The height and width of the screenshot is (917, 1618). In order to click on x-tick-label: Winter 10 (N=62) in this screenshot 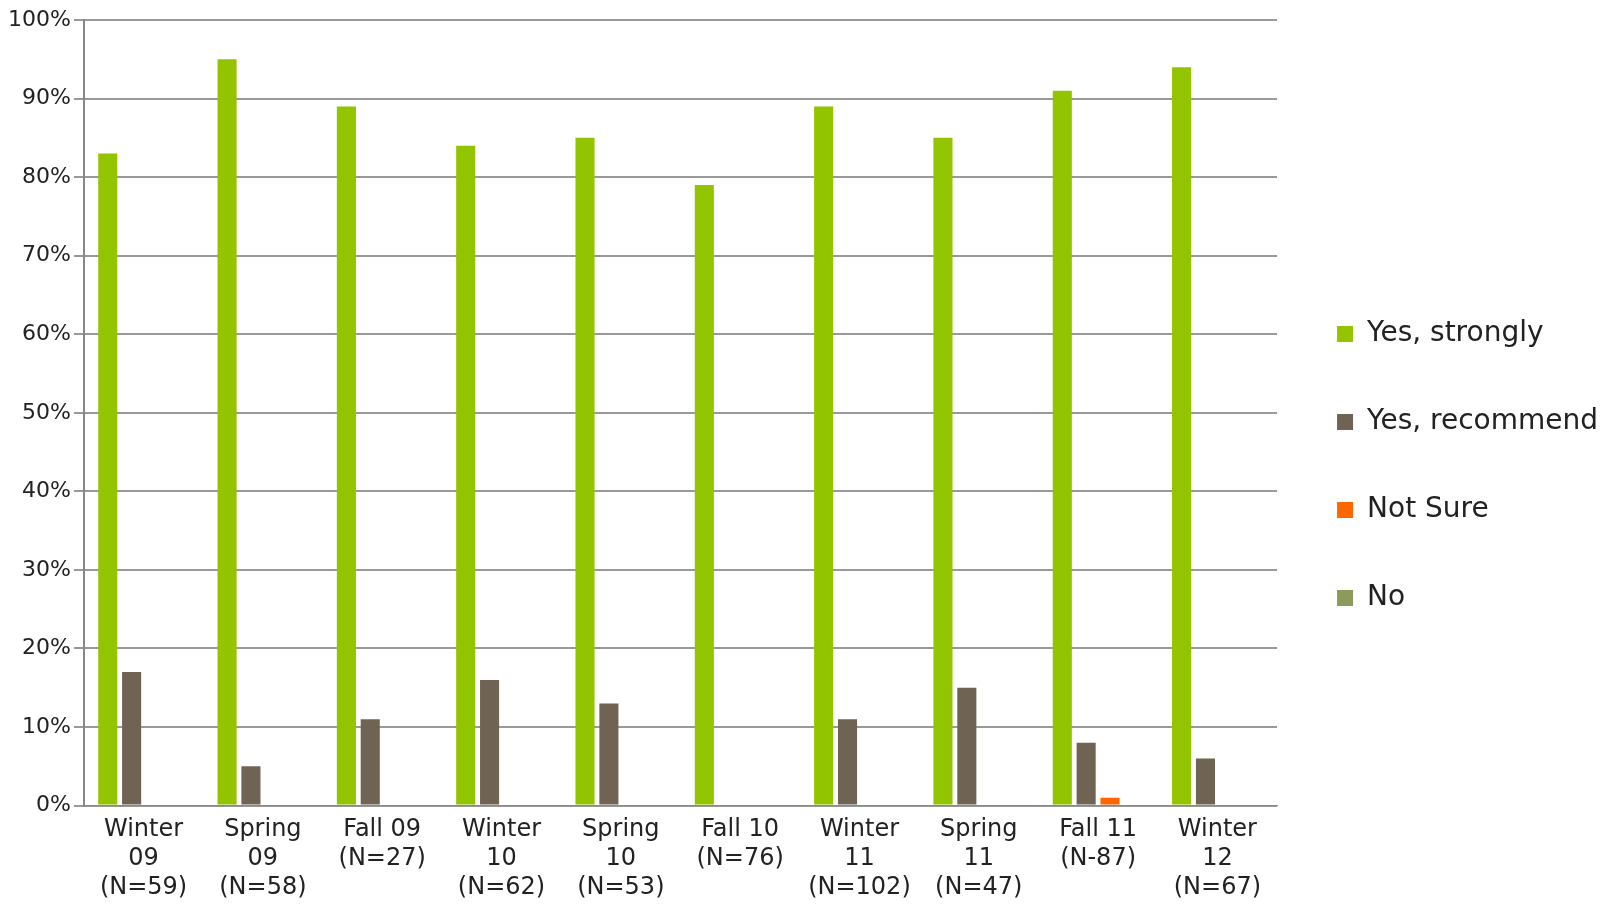, I will do `click(501, 857)`.